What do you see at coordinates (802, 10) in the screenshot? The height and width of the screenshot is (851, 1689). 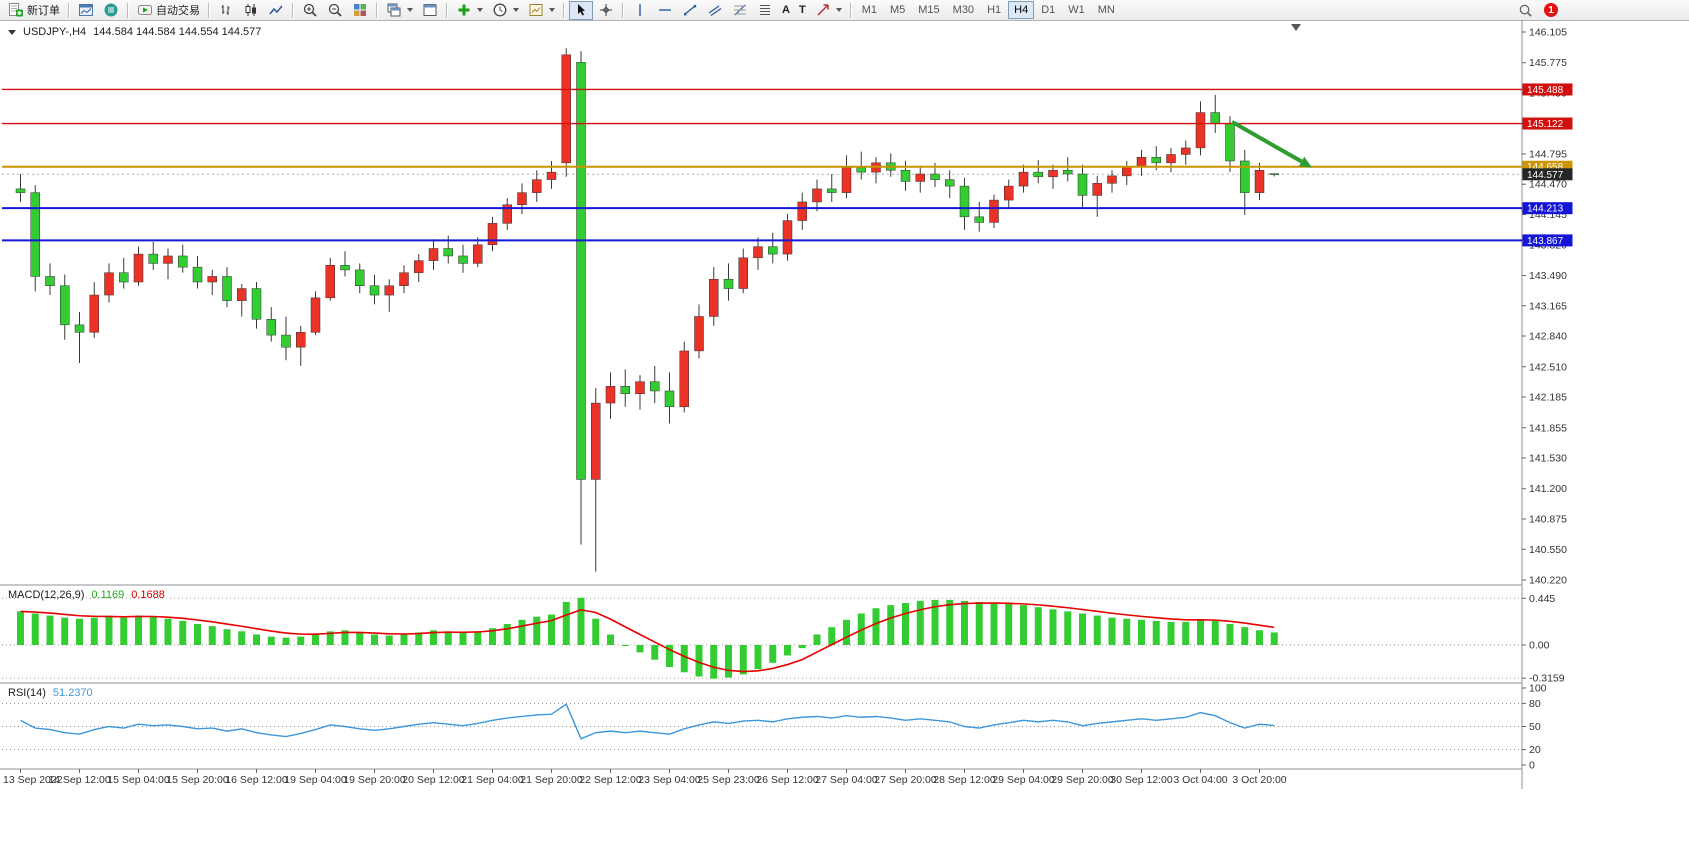 I see `text-label-tool-button: T` at bounding box center [802, 10].